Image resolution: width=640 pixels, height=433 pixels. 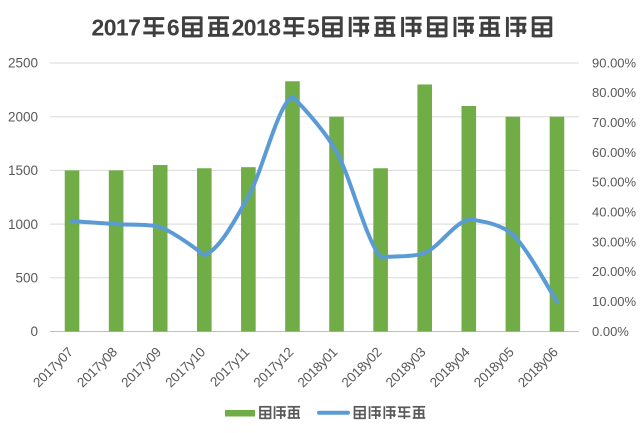 I want to click on svg-text: 2500, so click(x=23, y=63).